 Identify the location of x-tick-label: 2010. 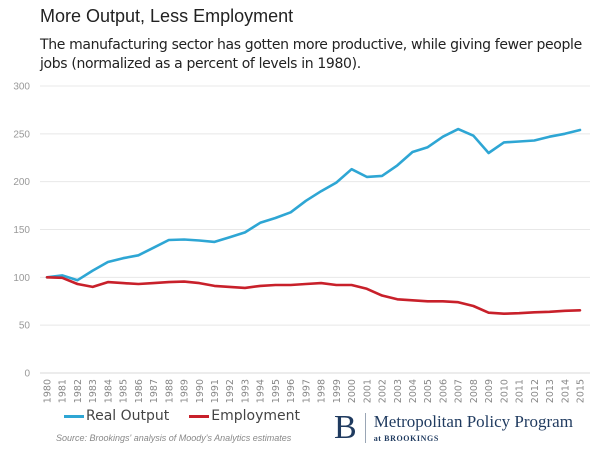
(504, 391).